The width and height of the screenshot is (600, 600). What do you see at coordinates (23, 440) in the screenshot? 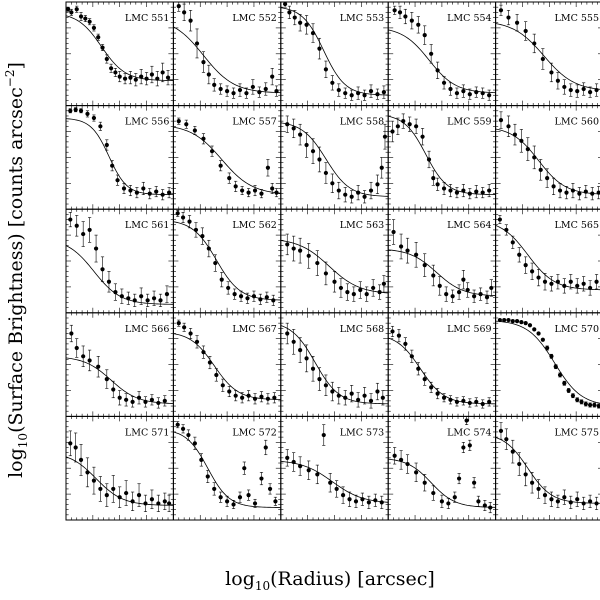
I see `y-axis-label-subscript: 10` at bounding box center [23, 440].